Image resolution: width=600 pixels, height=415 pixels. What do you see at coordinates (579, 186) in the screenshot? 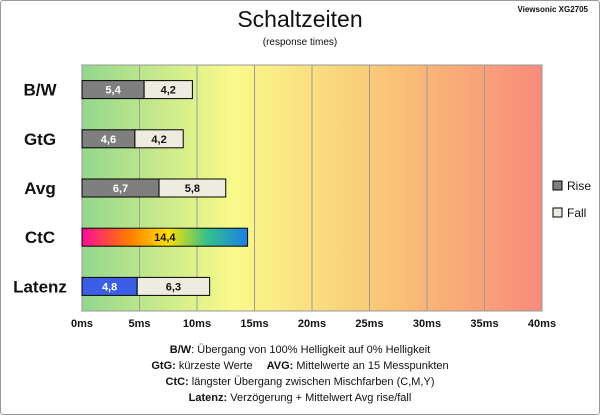
I see `legend-label-rise: Rise` at bounding box center [579, 186].